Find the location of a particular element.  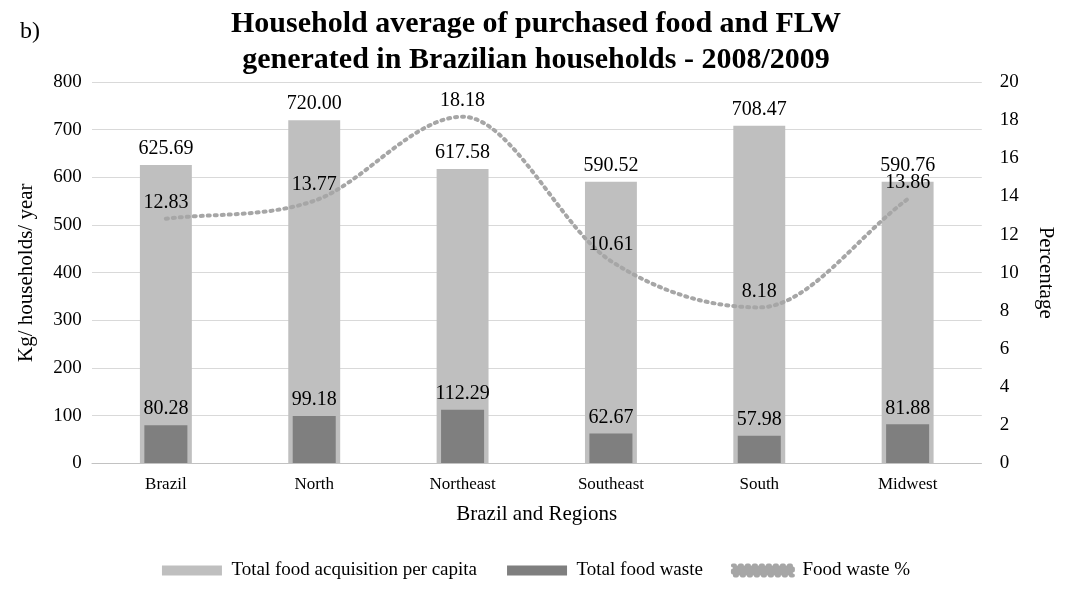

chart-title: Household average of purchased food and FLW generated in Brazilian households - 2008/2009 is located at coordinates (536, 39).